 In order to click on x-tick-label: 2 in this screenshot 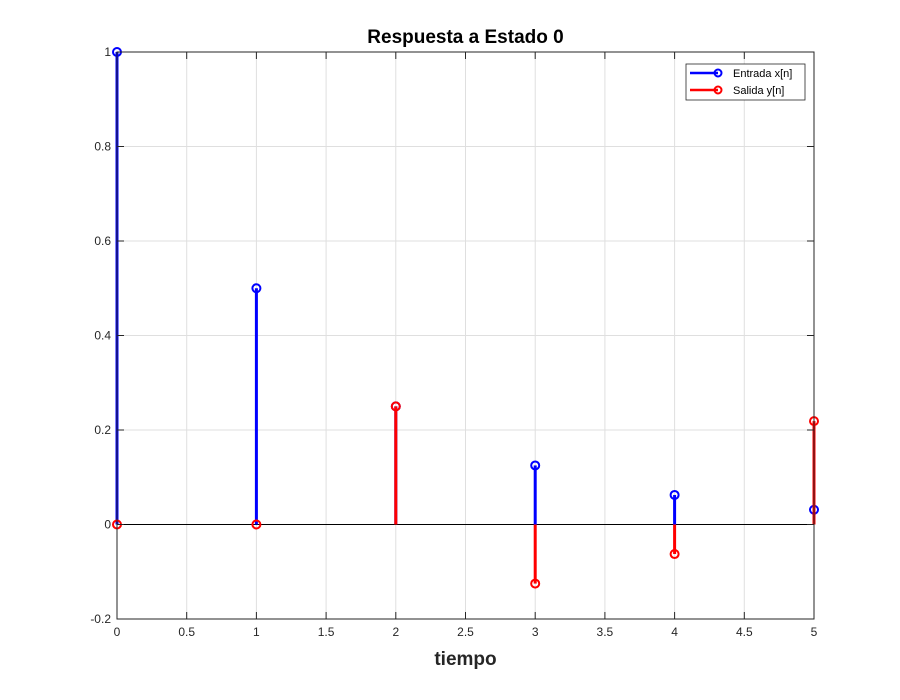, I will do `click(395, 632)`.